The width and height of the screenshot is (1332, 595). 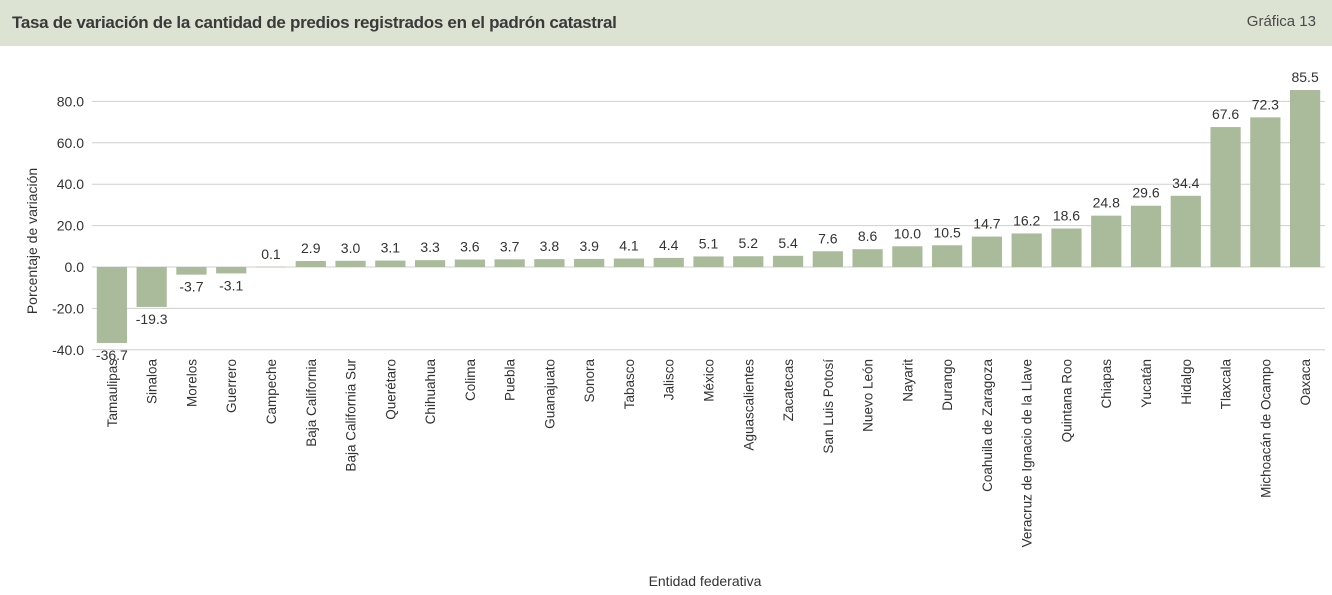 I want to click on x-tick-label: Sonora, so click(x=589, y=381).